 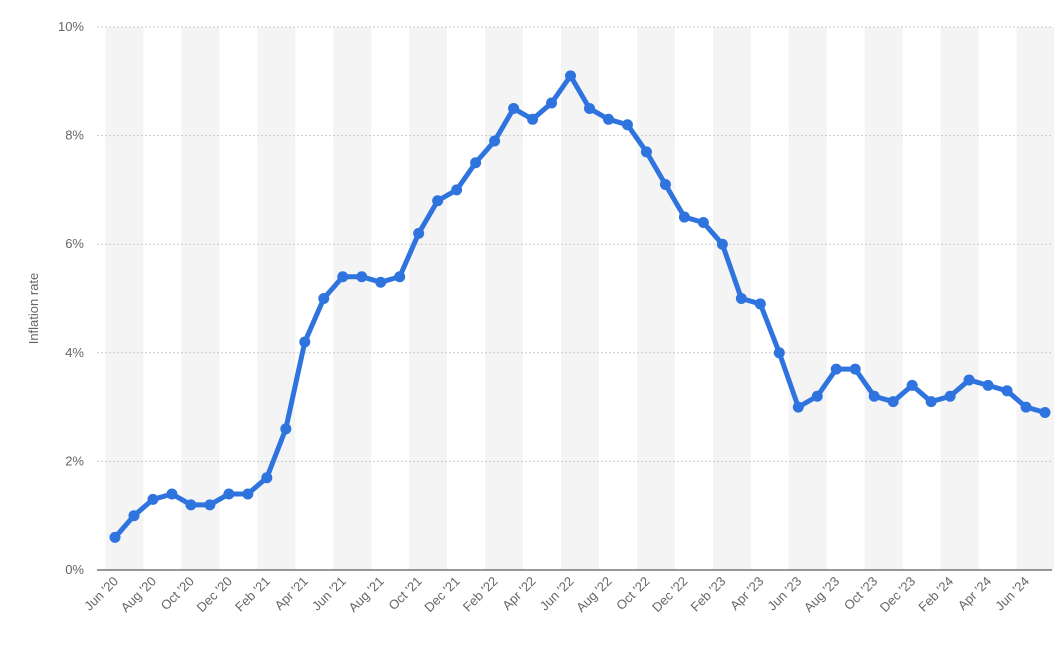 I want to click on x-tick-label: Aug '21, so click(x=365, y=594).